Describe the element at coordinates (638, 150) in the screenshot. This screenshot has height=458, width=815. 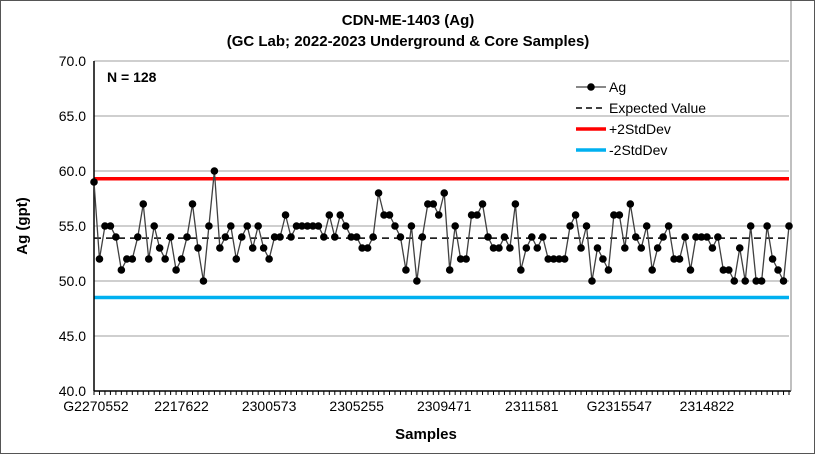
I see `legend-label: -2StdDev` at that location.